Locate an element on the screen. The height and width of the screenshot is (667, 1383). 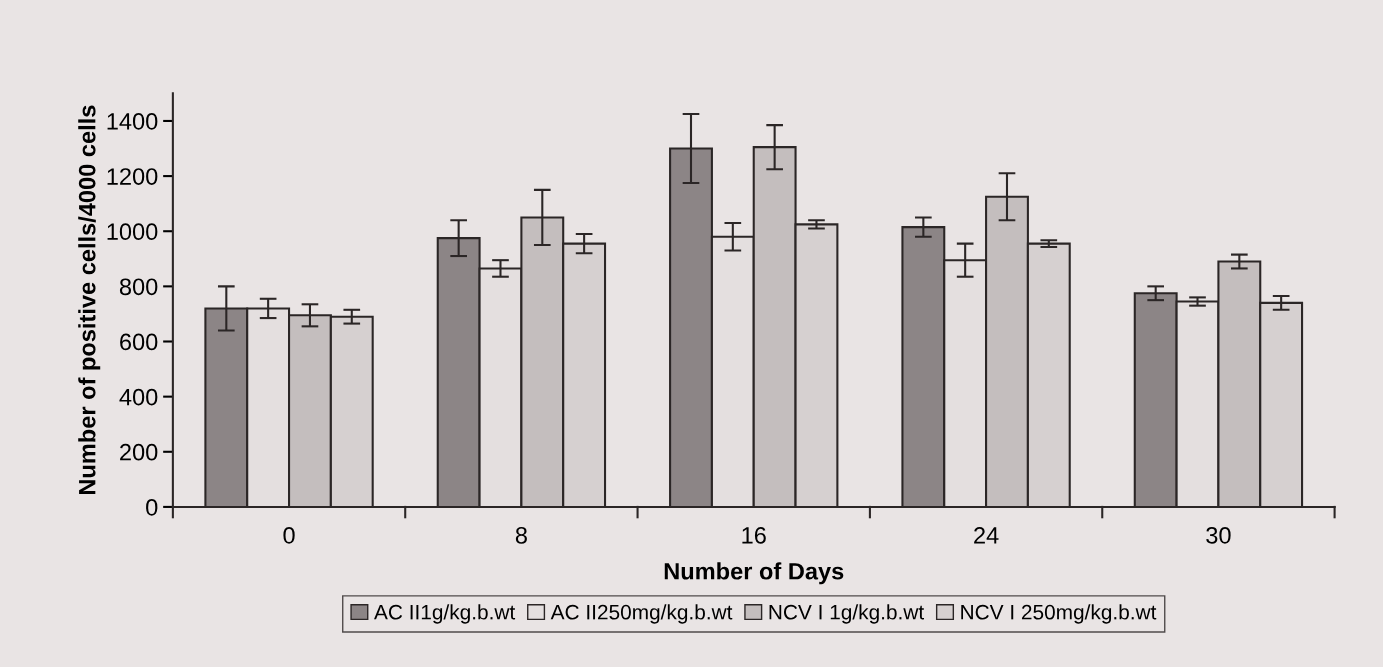
y-tick-label: 400 is located at coordinates (138, 397).